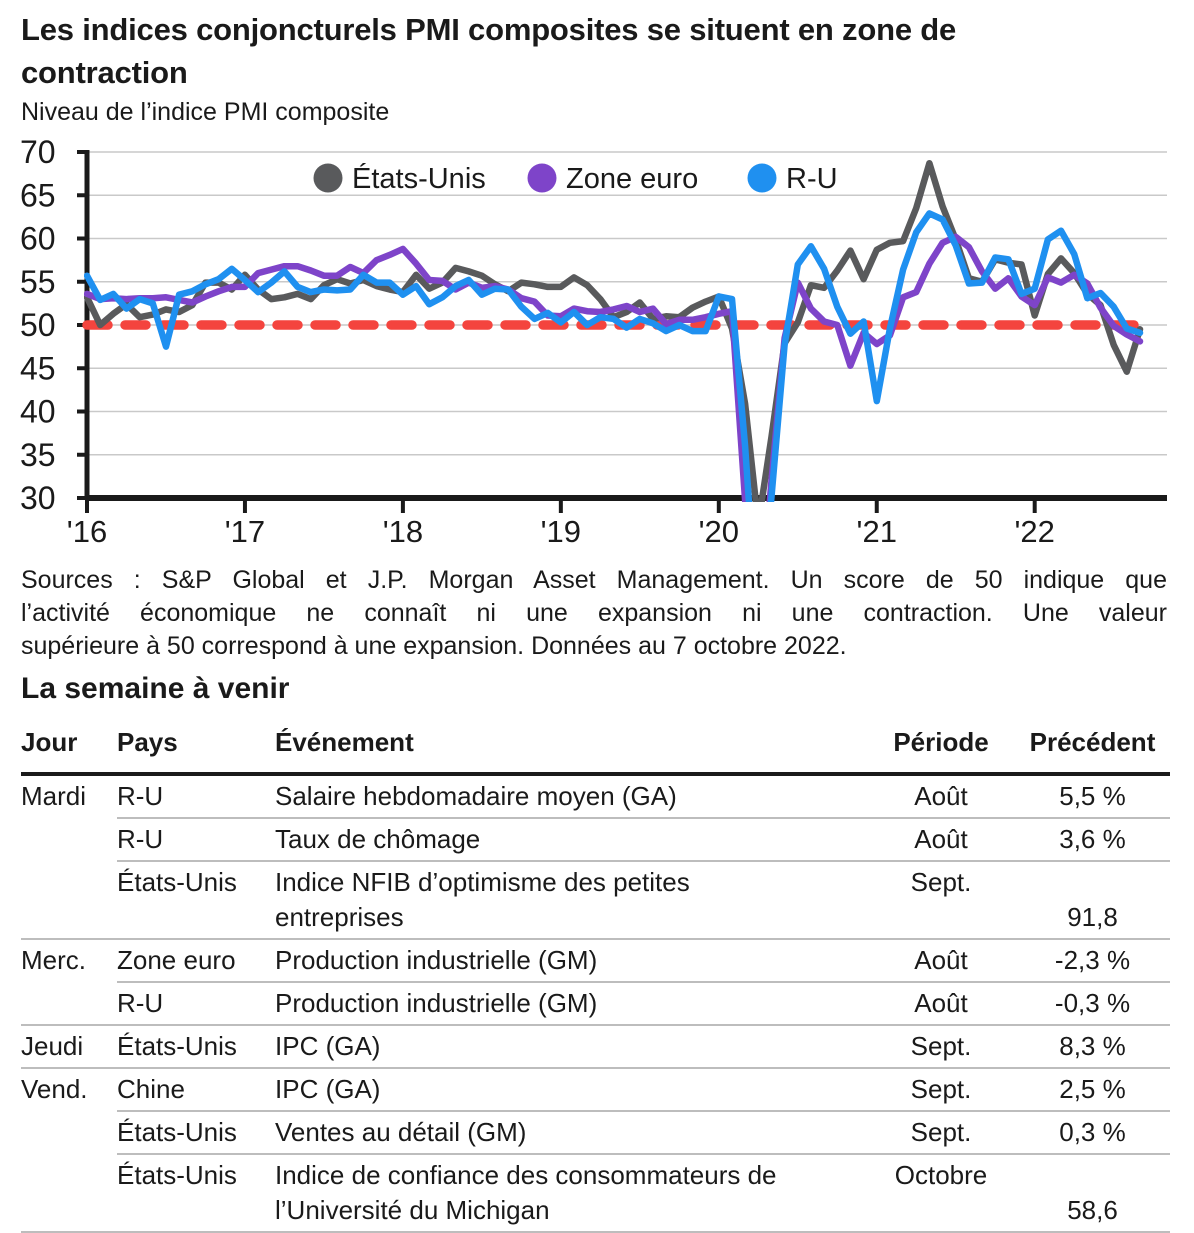  I want to click on column-header-event: Événement, so click(571, 751).